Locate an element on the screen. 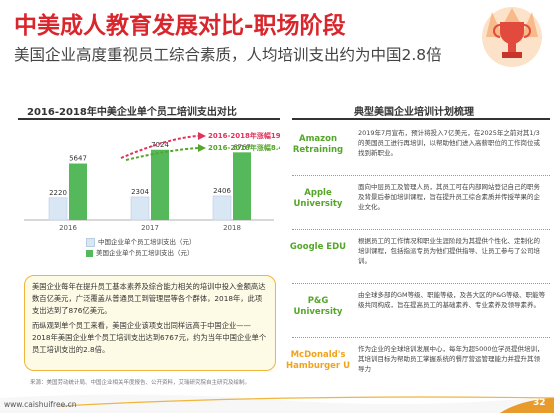 The width and height of the screenshot is (554, 413). bar-us-2016 is located at coordinates (78, 191).